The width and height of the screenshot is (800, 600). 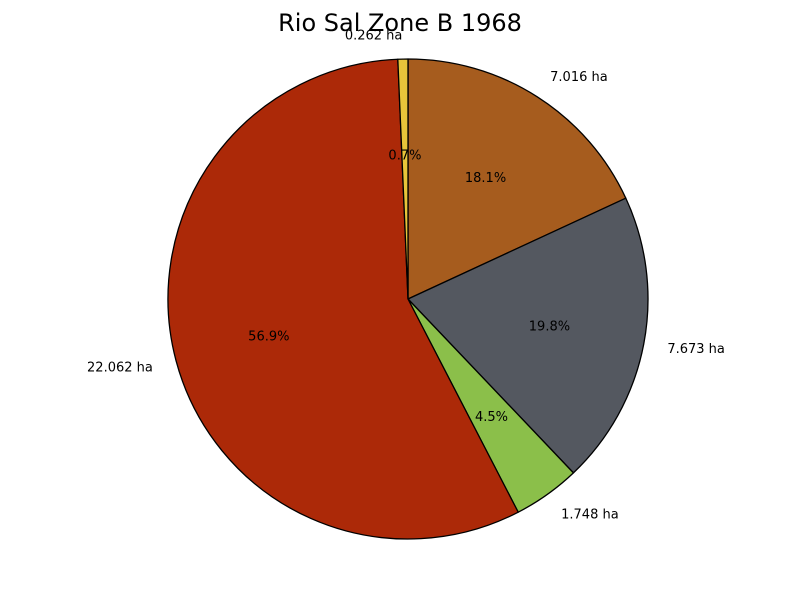 What do you see at coordinates (696, 349) in the screenshot?
I see `slice-value-label-1: 7.673 ha` at bounding box center [696, 349].